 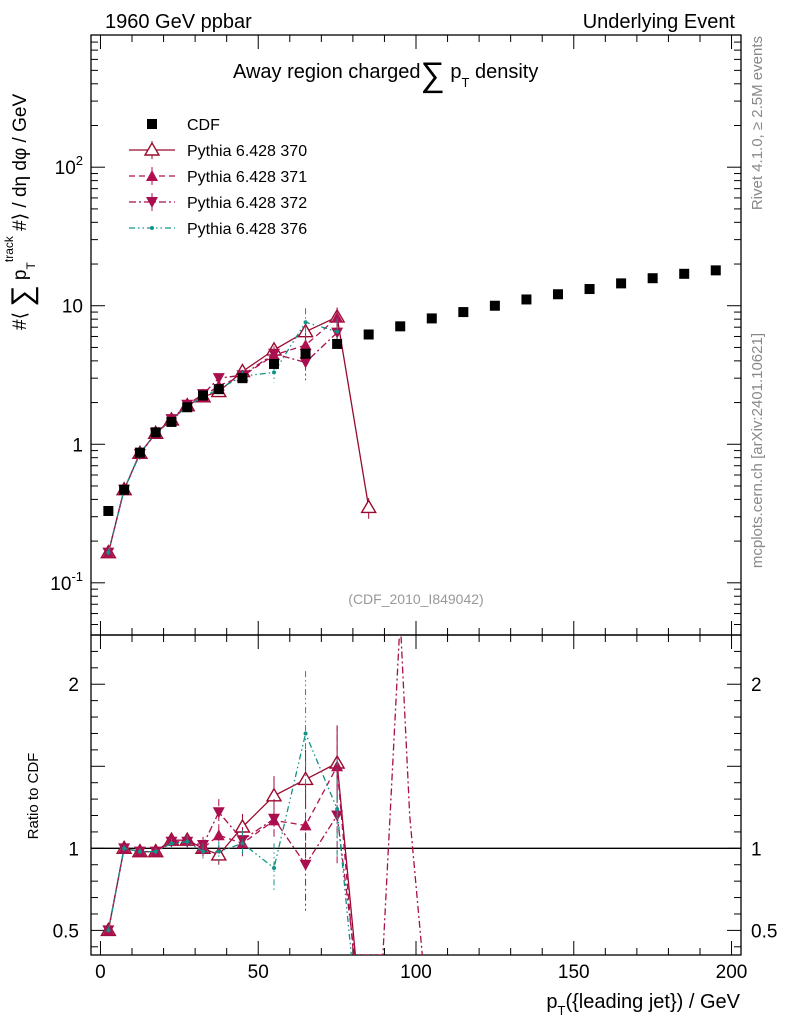 I want to click on svg-text: #⟨ ∑ pTtrack #⟩ / dη dφ / GeV, so click(x=20, y=212).